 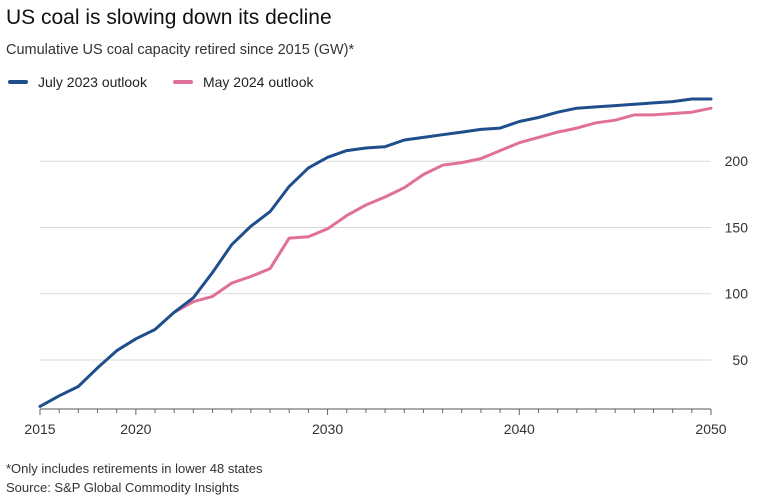 What do you see at coordinates (123, 487) in the screenshot?
I see `source-note: Source: S&P Global Commodity Insights` at bounding box center [123, 487].